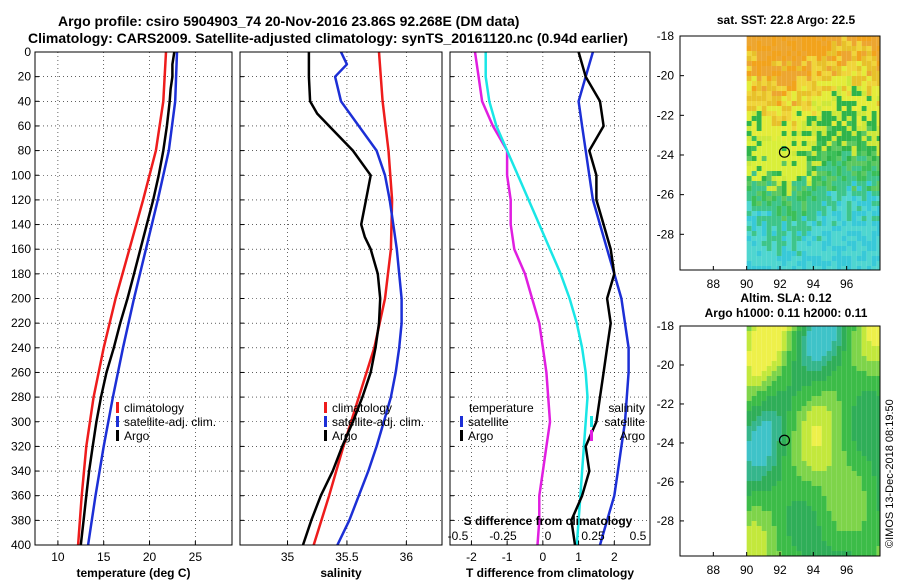  I want to click on map-x-tick-label: 94, so click(814, 570).